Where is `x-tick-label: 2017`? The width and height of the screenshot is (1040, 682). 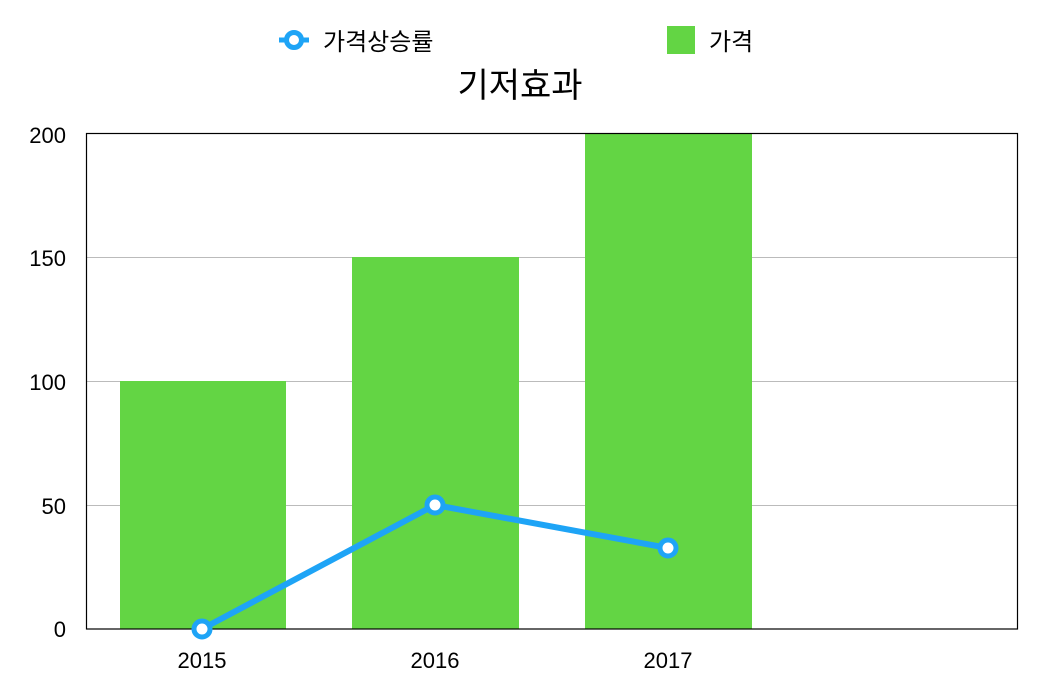
x-tick-label: 2017 is located at coordinates (668, 660).